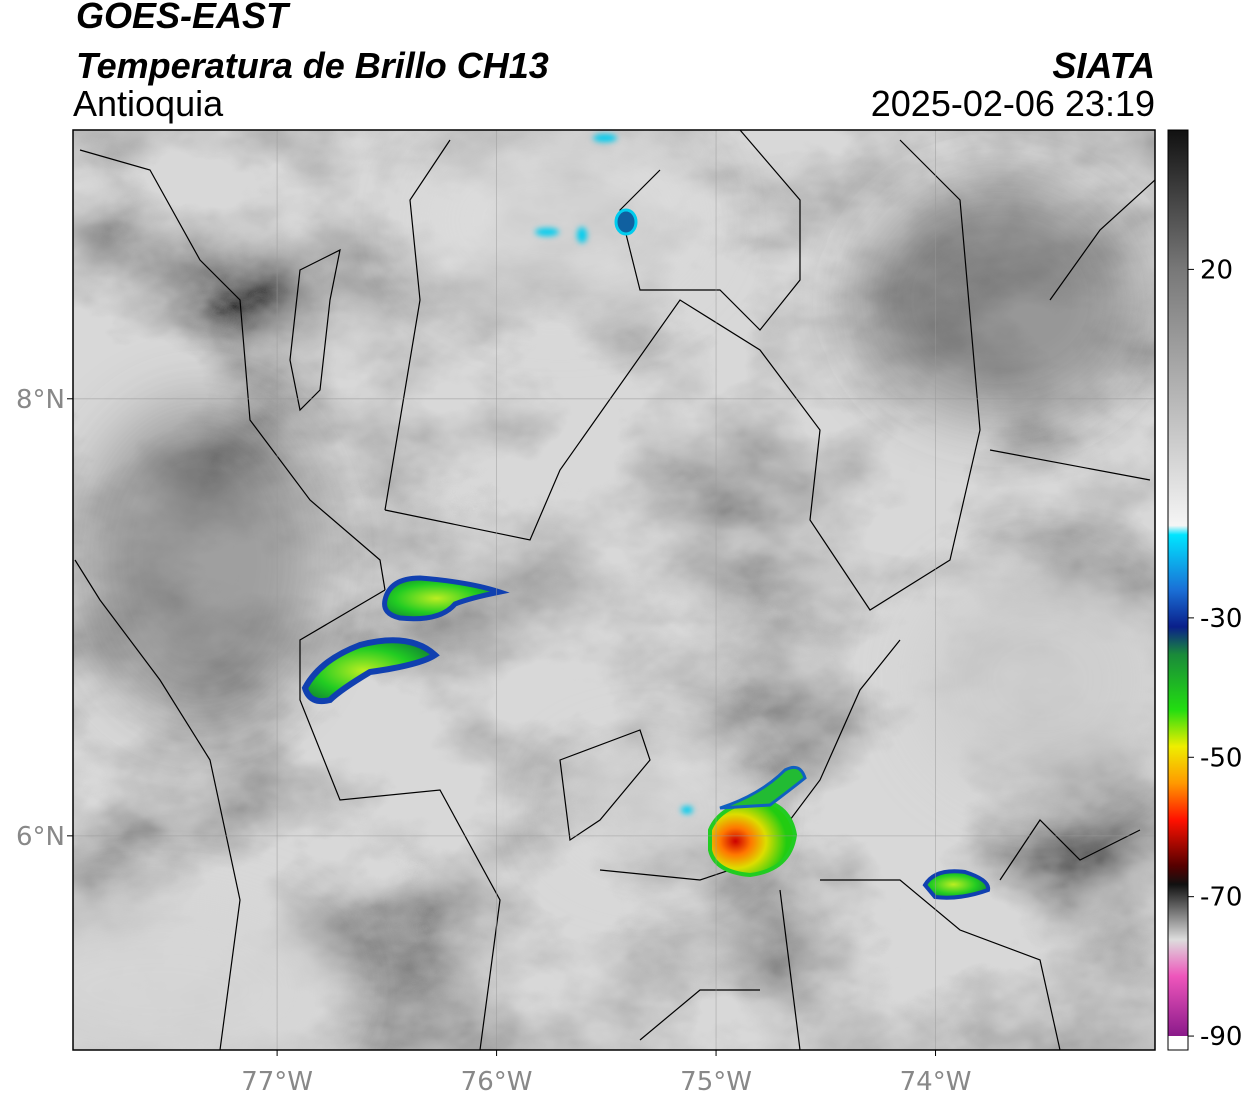 This screenshot has height=1099, width=1252. I want to click on colorbar-tick-label: -50, so click(1221, 758).